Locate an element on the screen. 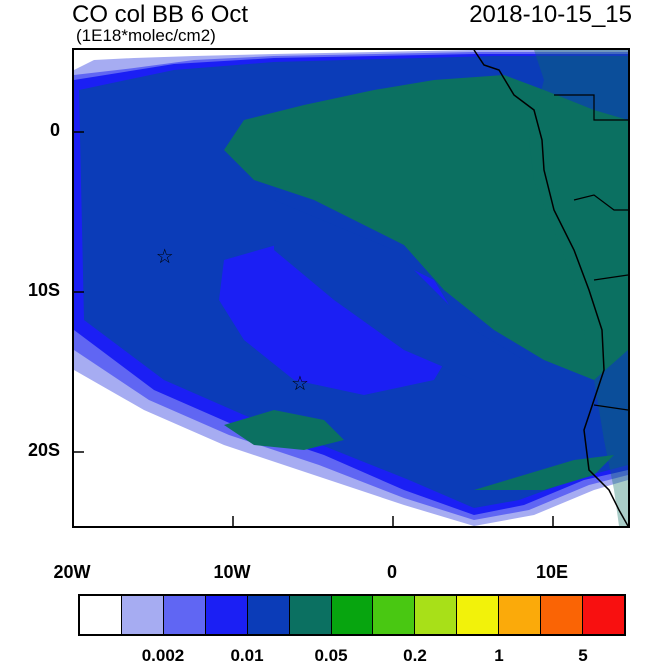 Image resolution: width=650 pixels, height=667 pixels. lon-label-10e: 10E is located at coordinates (552, 572).